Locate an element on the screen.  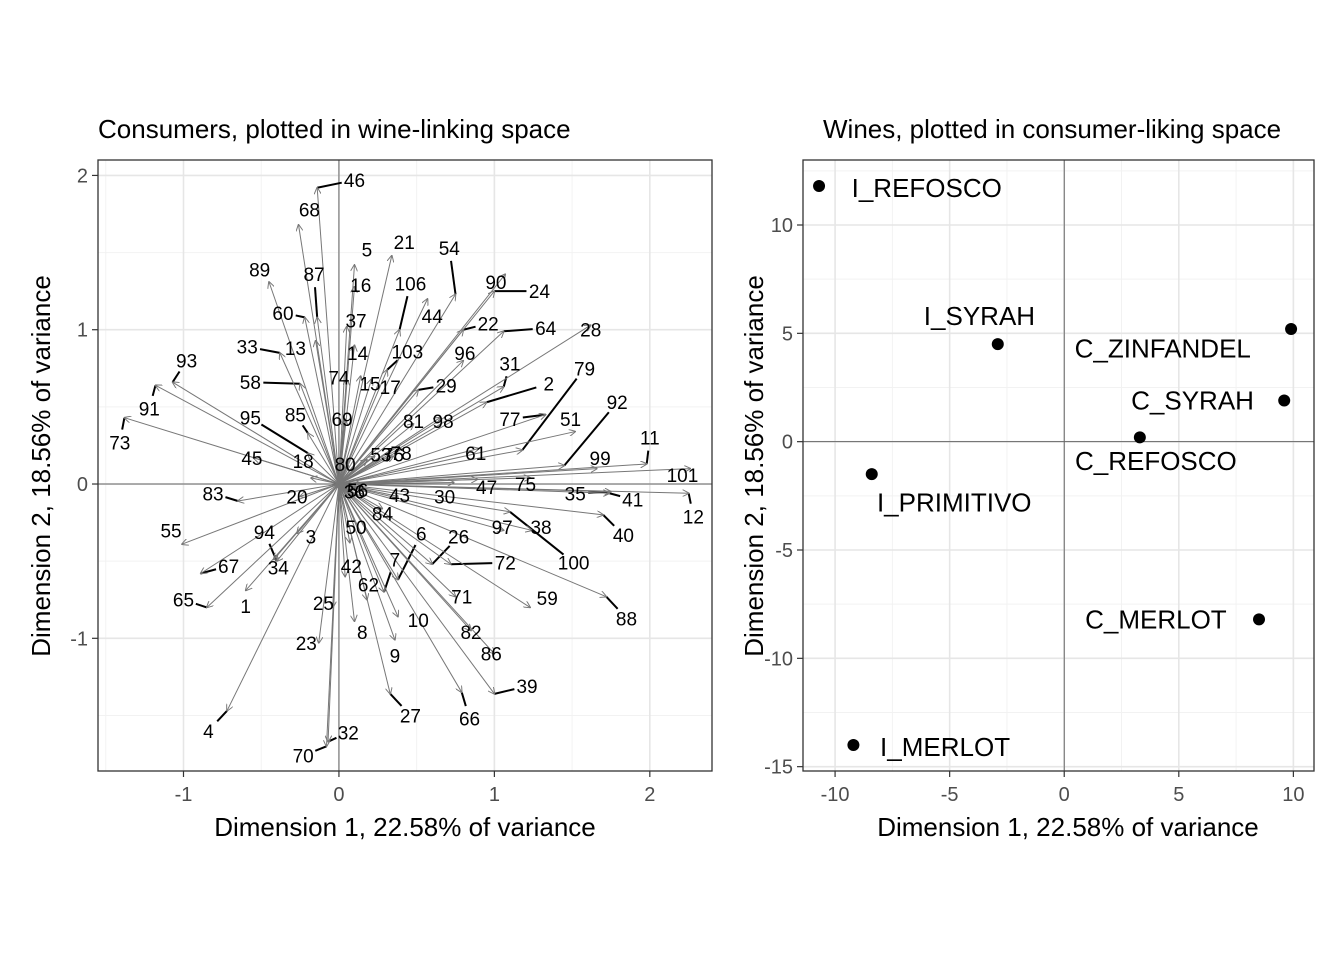
consumer-label-76: 76 is located at coordinates (393, 456).